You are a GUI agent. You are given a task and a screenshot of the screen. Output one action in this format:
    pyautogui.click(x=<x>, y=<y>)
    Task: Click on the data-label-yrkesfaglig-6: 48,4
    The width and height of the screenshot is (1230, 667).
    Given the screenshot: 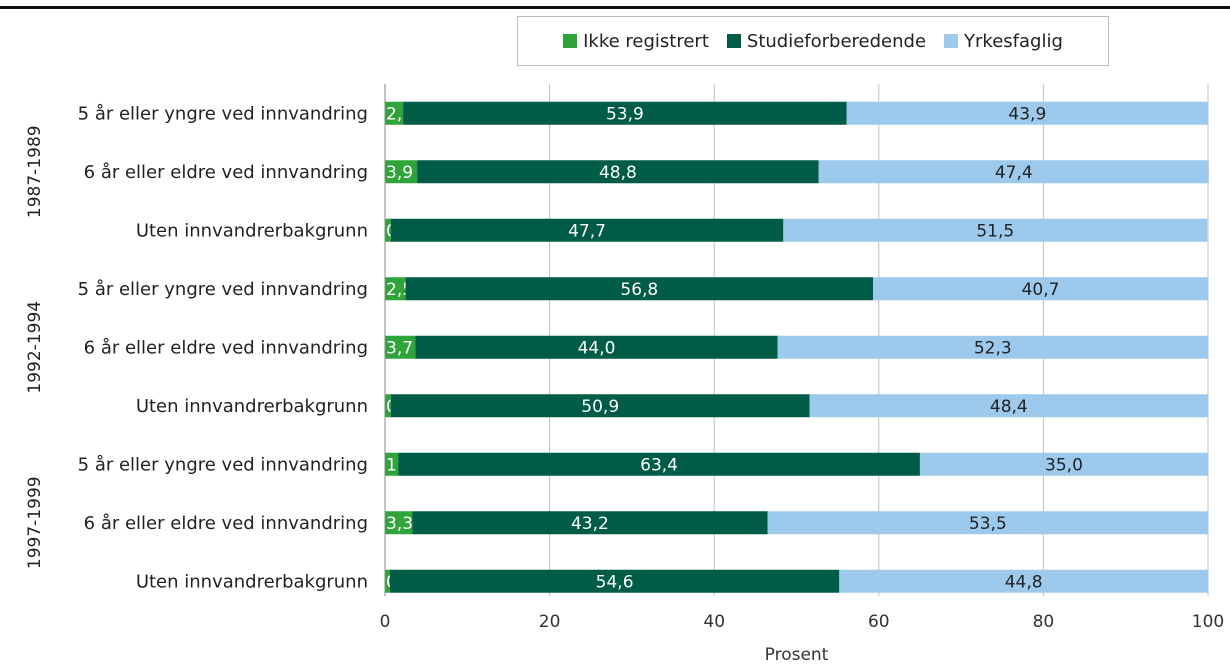 What is the action you would take?
    pyautogui.click(x=1009, y=407)
    